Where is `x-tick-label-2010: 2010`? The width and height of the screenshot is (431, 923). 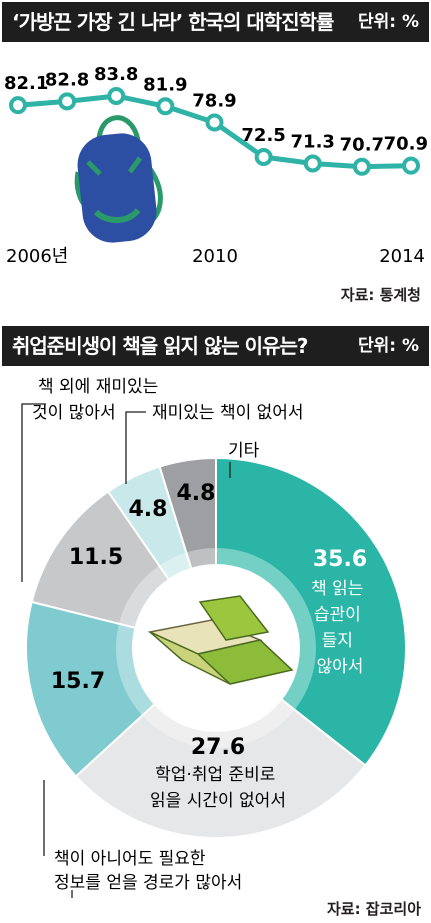
x-tick-label-2010: 2010 is located at coordinates (215, 256).